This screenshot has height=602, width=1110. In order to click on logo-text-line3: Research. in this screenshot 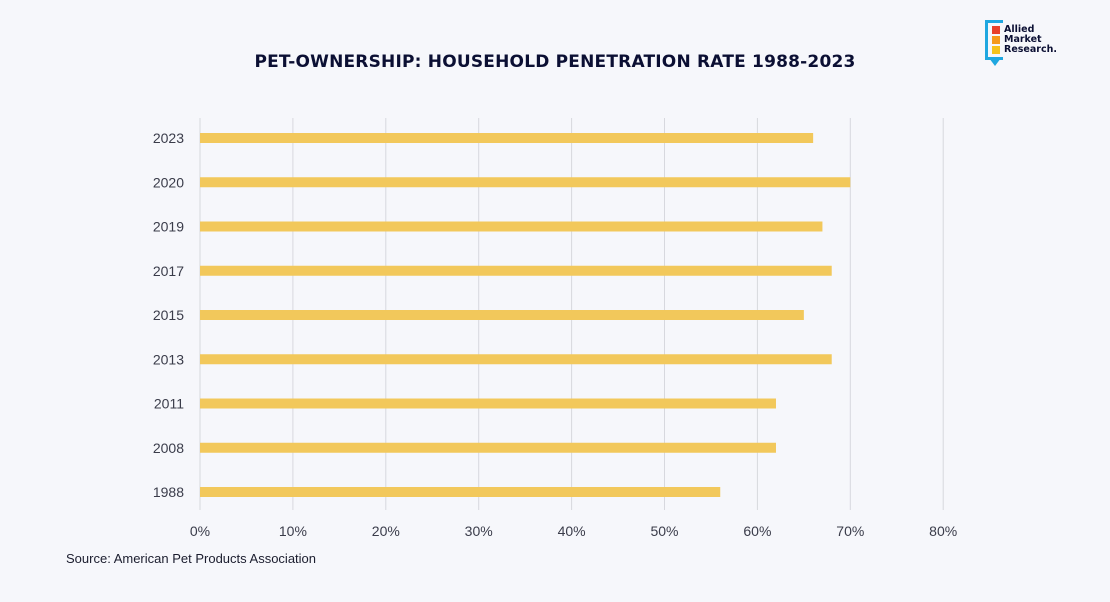, I will do `click(1030, 49)`.